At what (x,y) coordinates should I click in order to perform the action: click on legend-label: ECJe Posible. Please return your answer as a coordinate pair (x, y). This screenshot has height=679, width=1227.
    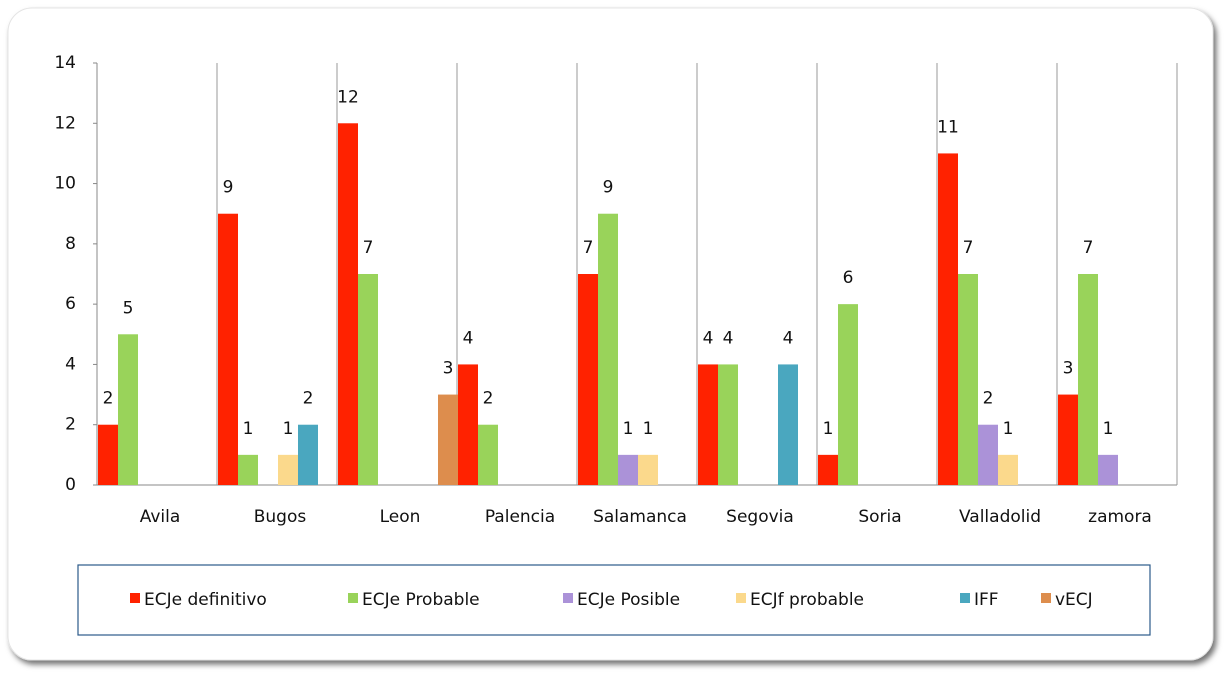
    Looking at the image, I should click on (628, 600).